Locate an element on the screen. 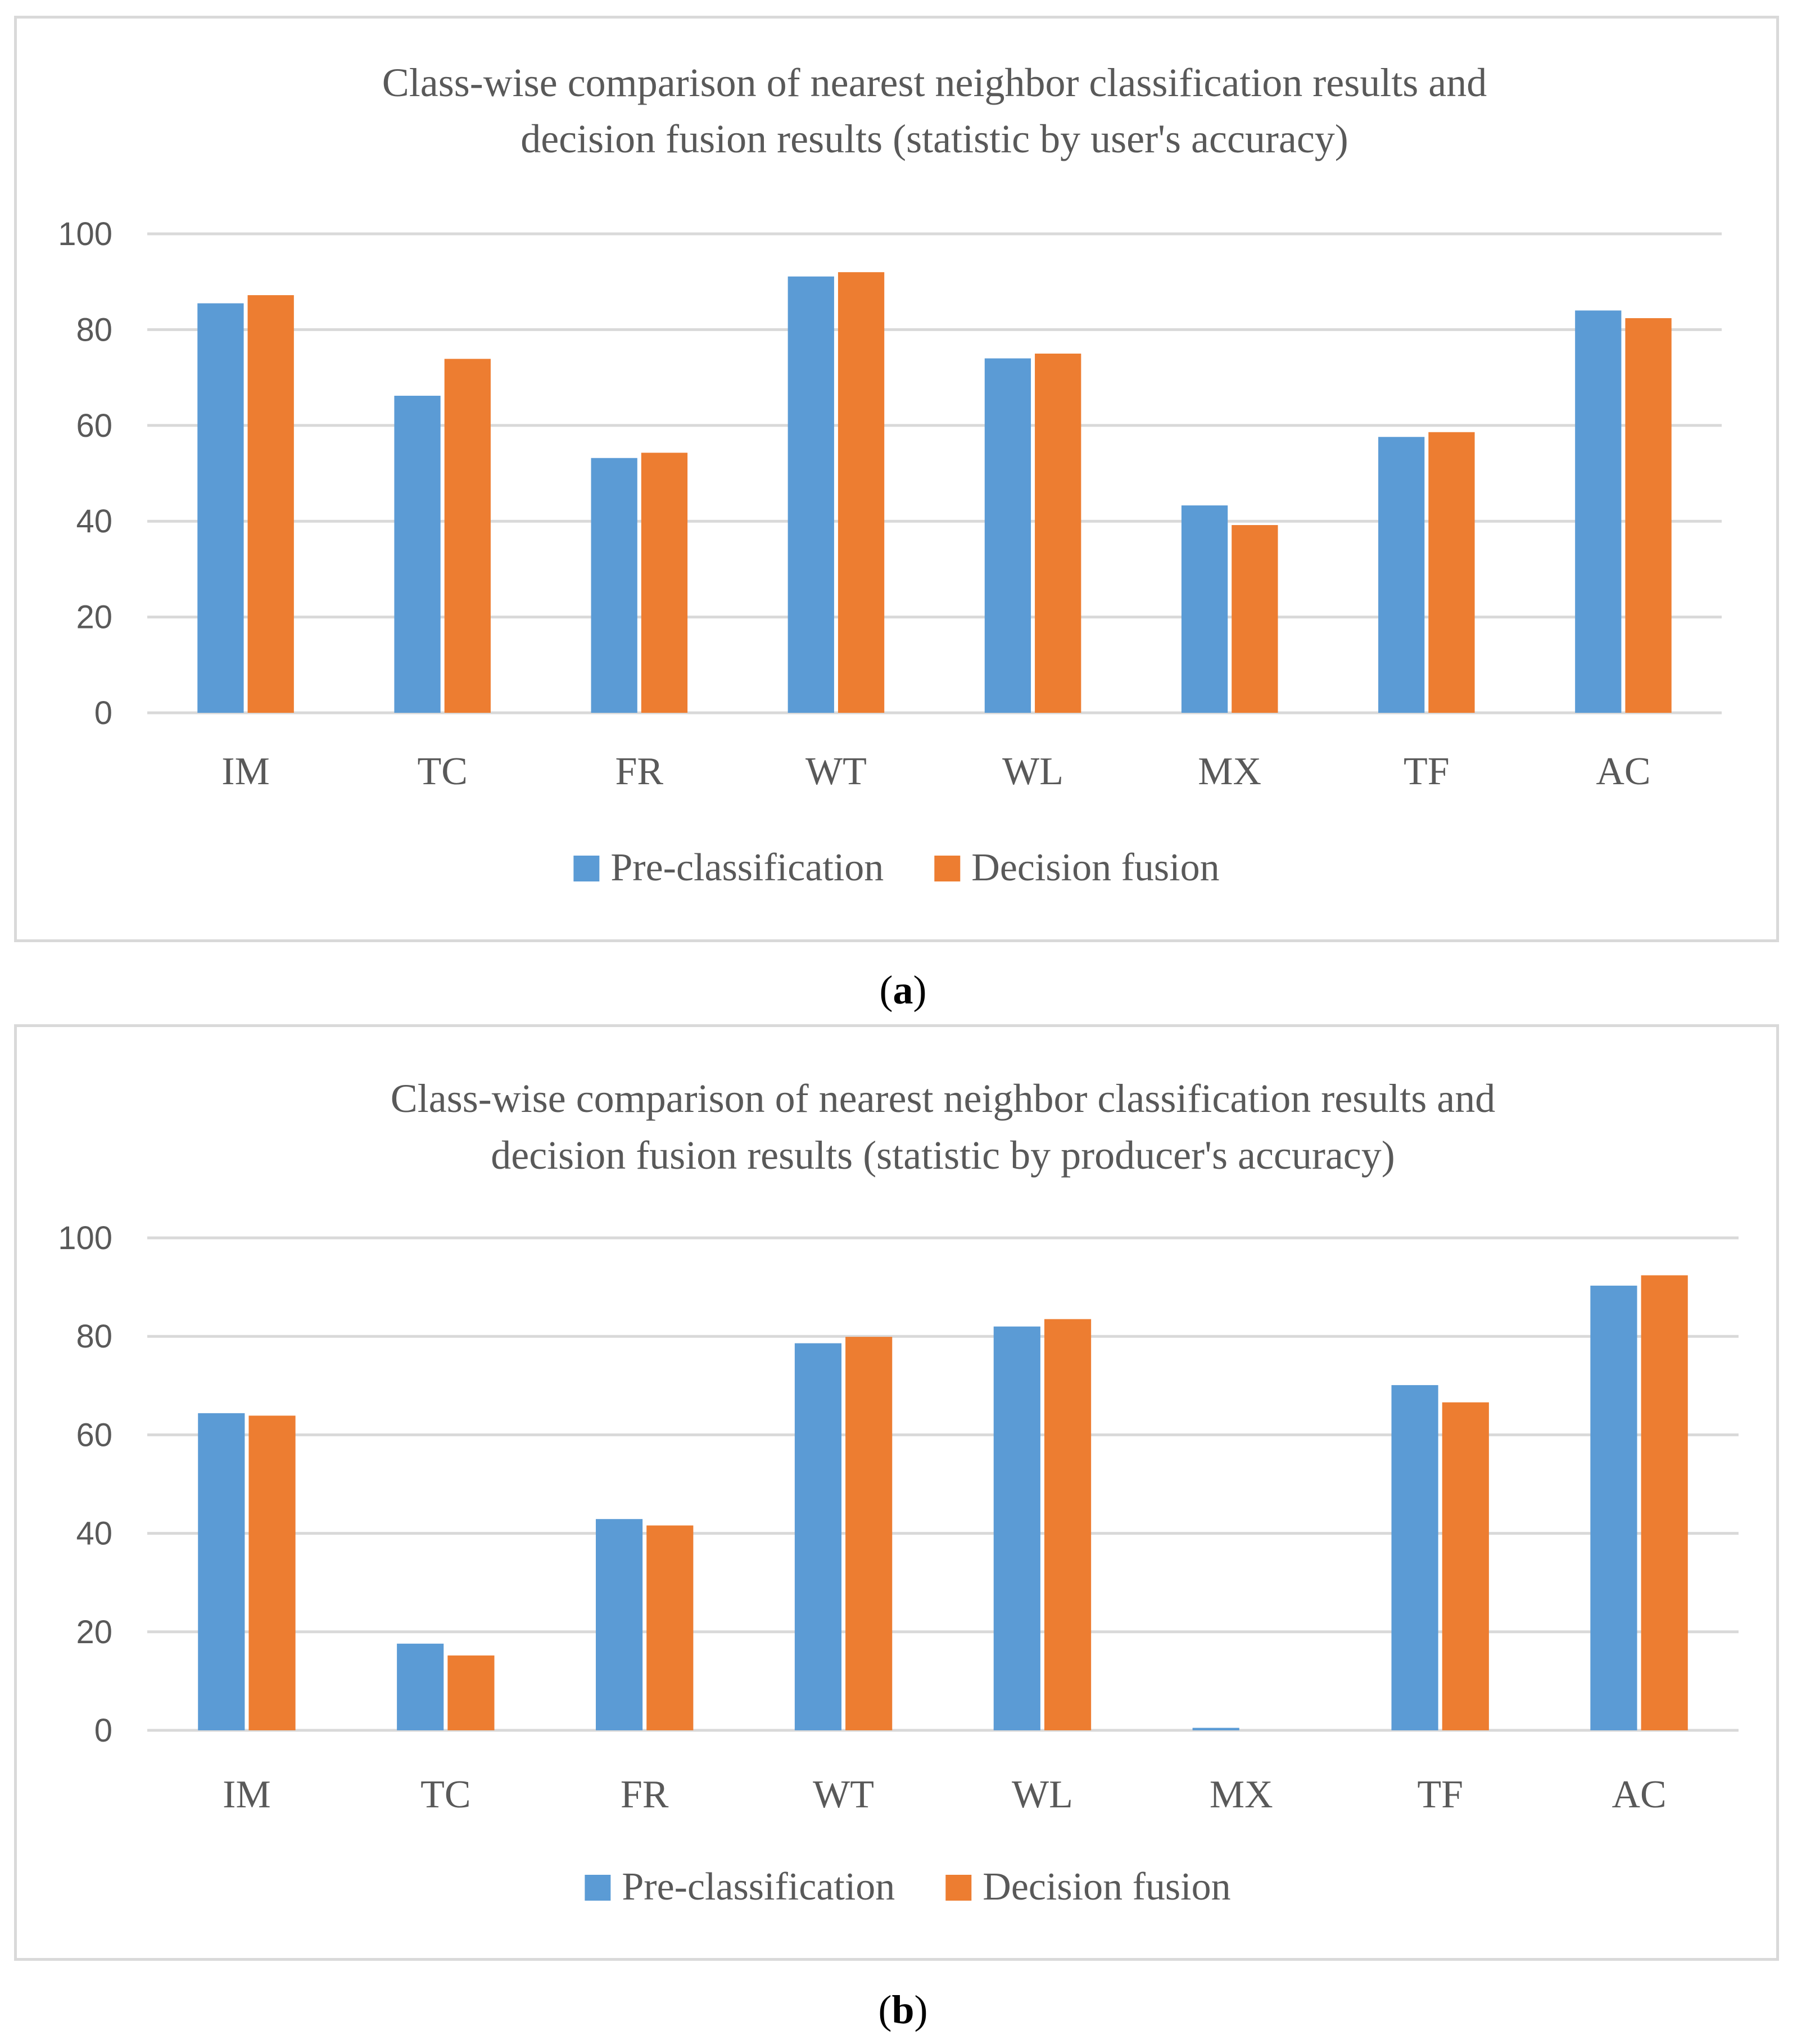  chart-b-x-label-wl: WL is located at coordinates (1042, 1794).